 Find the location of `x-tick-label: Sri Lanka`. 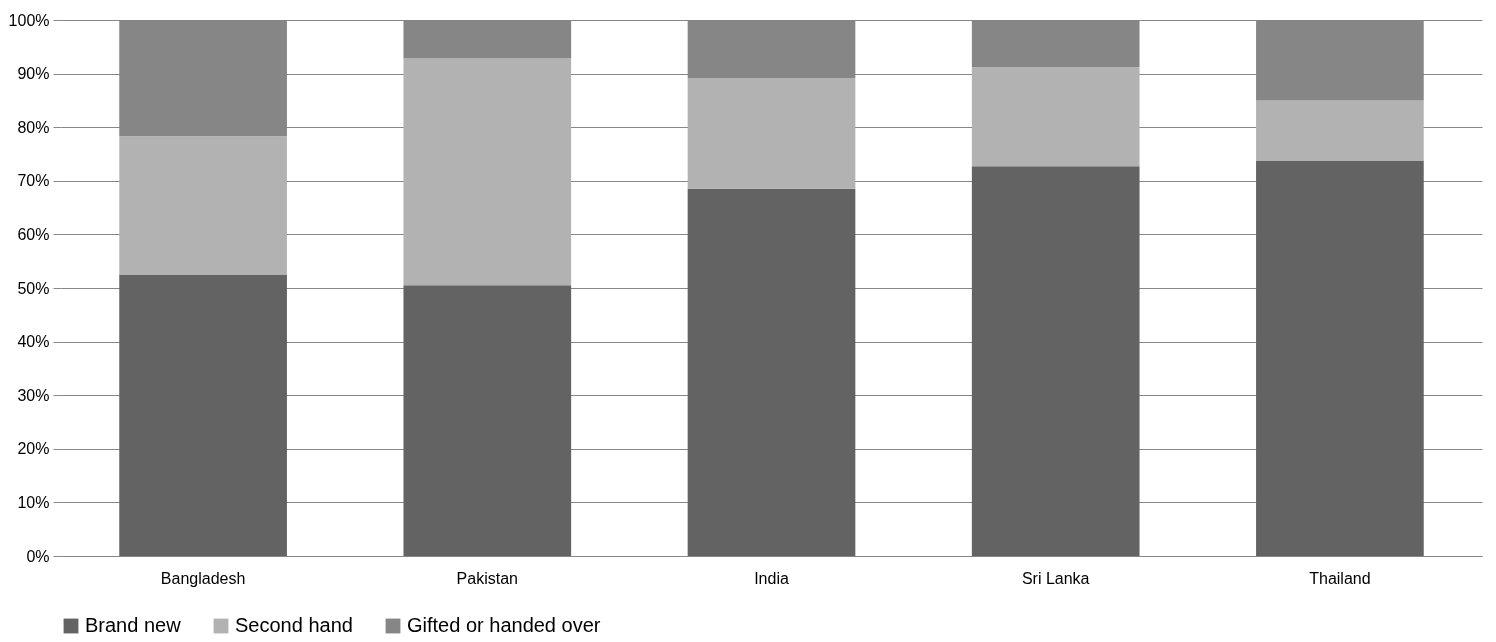

x-tick-label: Sri Lanka is located at coordinates (1055, 578).